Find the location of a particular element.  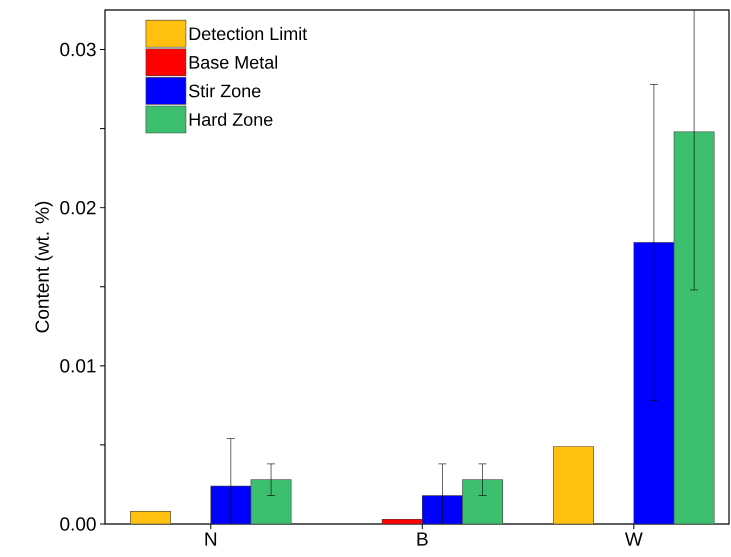

x-tick-label: B is located at coordinates (423, 539).